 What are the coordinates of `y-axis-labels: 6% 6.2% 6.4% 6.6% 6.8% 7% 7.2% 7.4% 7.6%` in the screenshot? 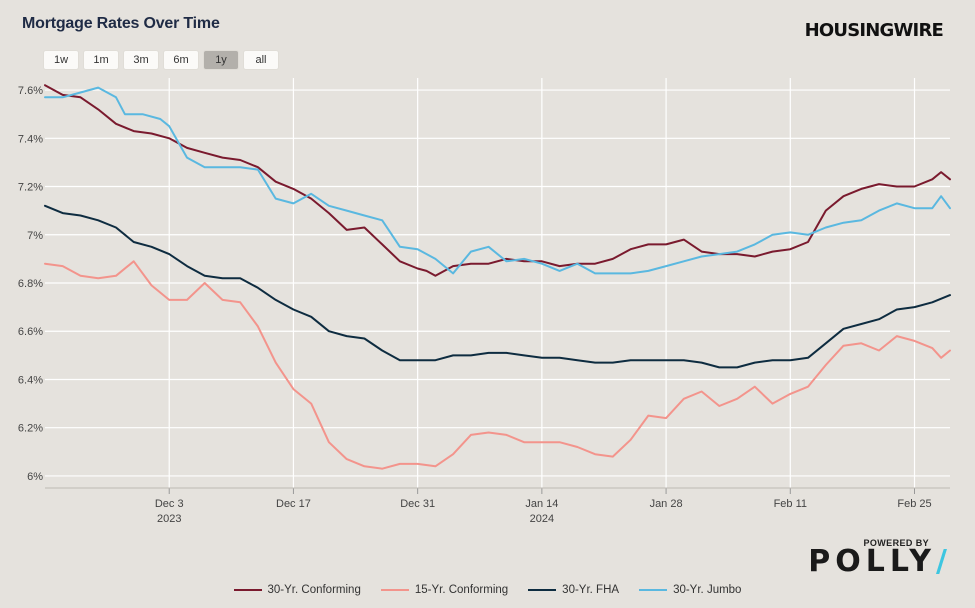 It's located at (30, 284).